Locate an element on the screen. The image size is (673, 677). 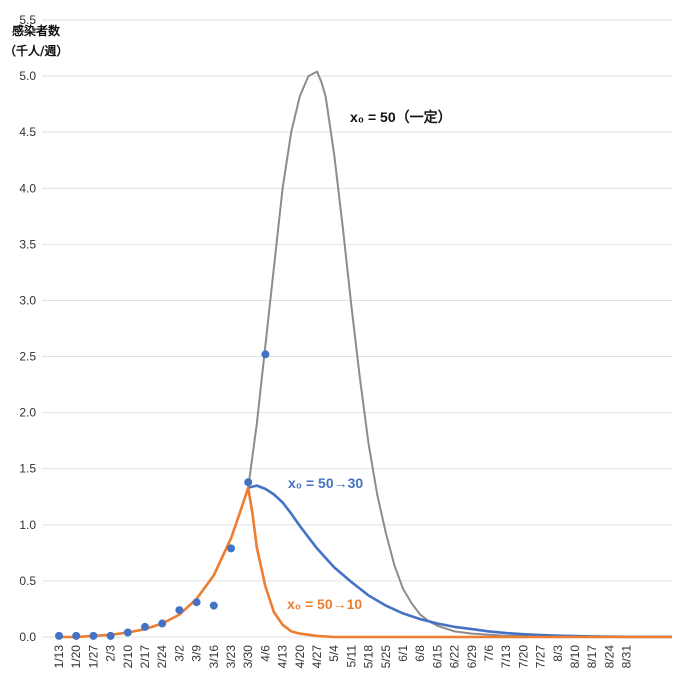
x-tick-label: 8/31 is located at coordinates (627, 657).